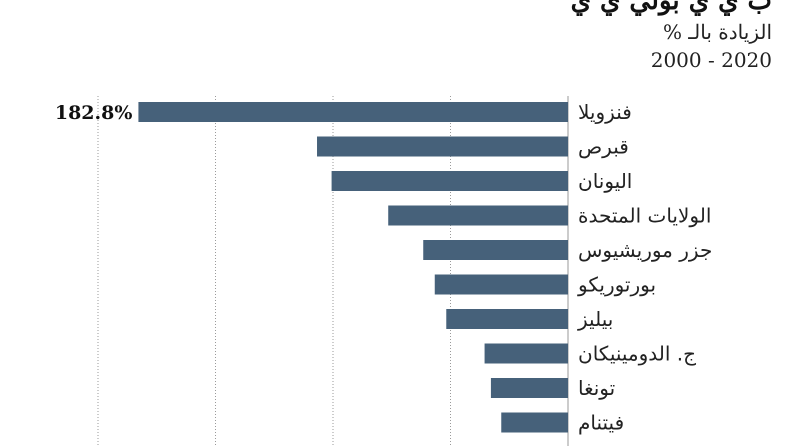 The width and height of the screenshot is (792, 446). What do you see at coordinates (645, 250) in the screenshot?
I see `category-label: جزر موريشيوس` at bounding box center [645, 250].